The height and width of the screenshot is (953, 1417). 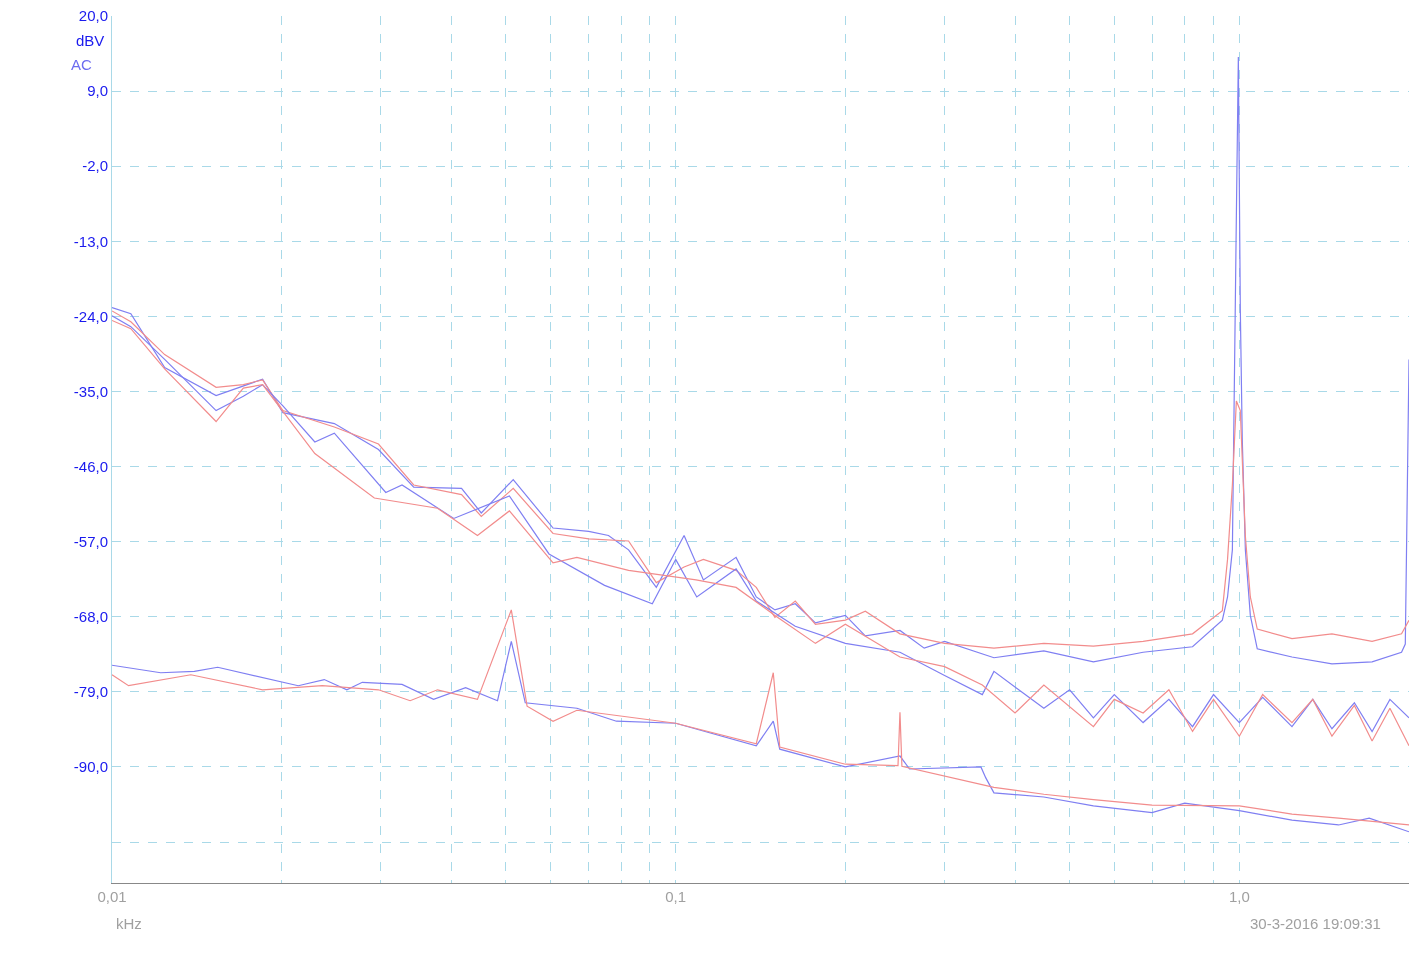 What do you see at coordinates (129, 923) in the screenshot?
I see `x-axis-title: kHz` at bounding box center [129, 923].